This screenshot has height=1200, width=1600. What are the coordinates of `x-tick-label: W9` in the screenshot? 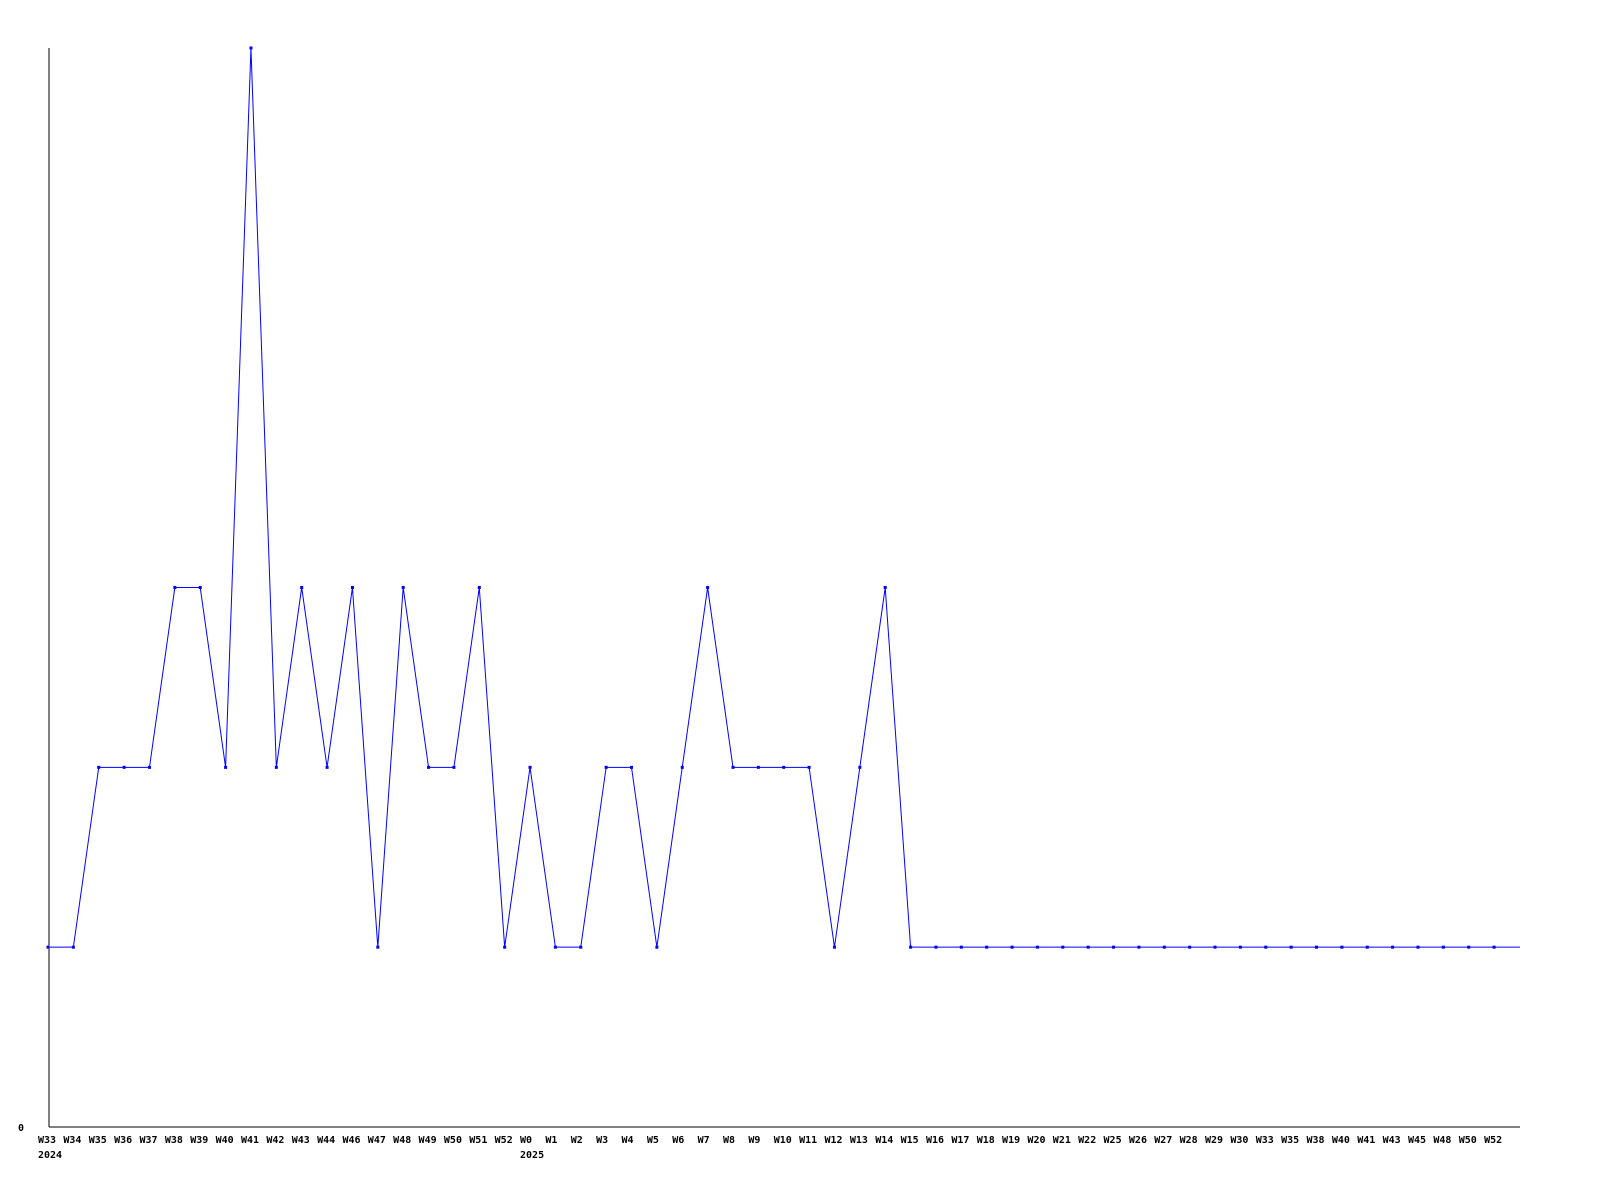 It's located at (754, 1140).